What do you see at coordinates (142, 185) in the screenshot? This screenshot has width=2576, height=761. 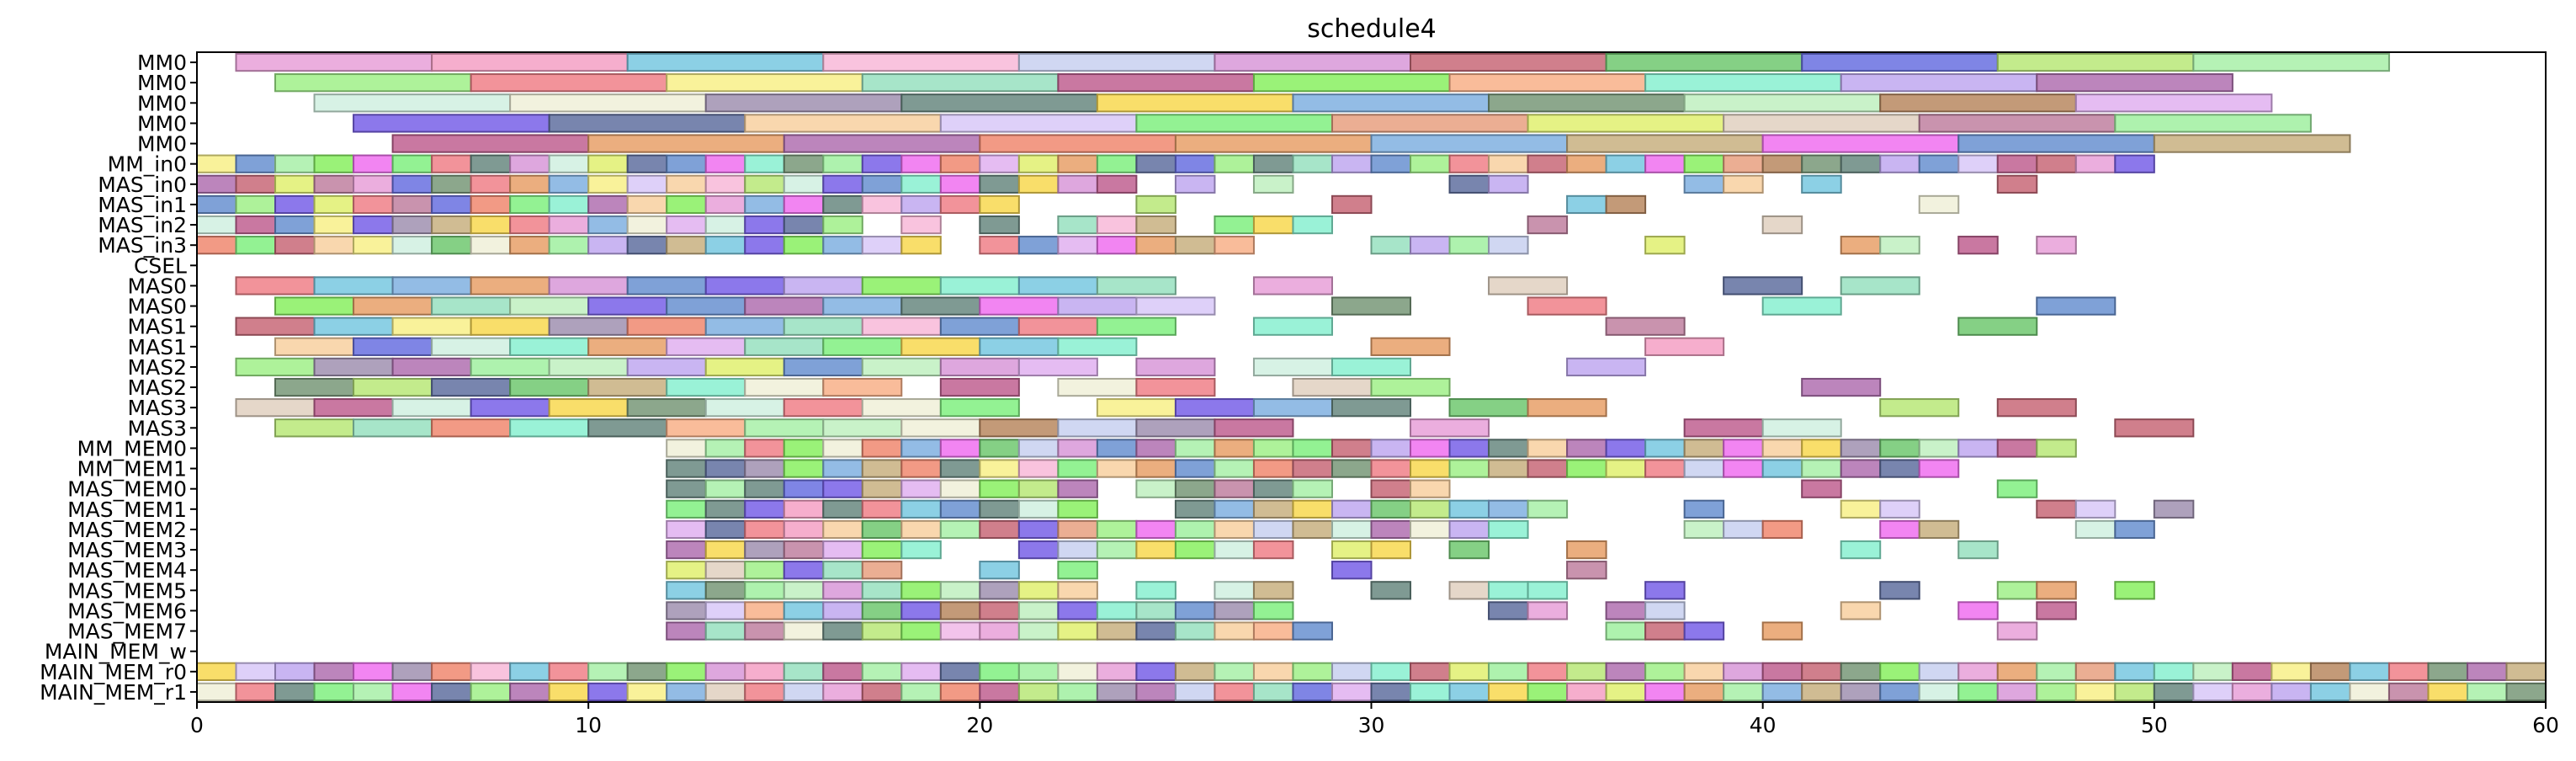 I see `row-label: MAS_in0` at bounding box center [142, 185].